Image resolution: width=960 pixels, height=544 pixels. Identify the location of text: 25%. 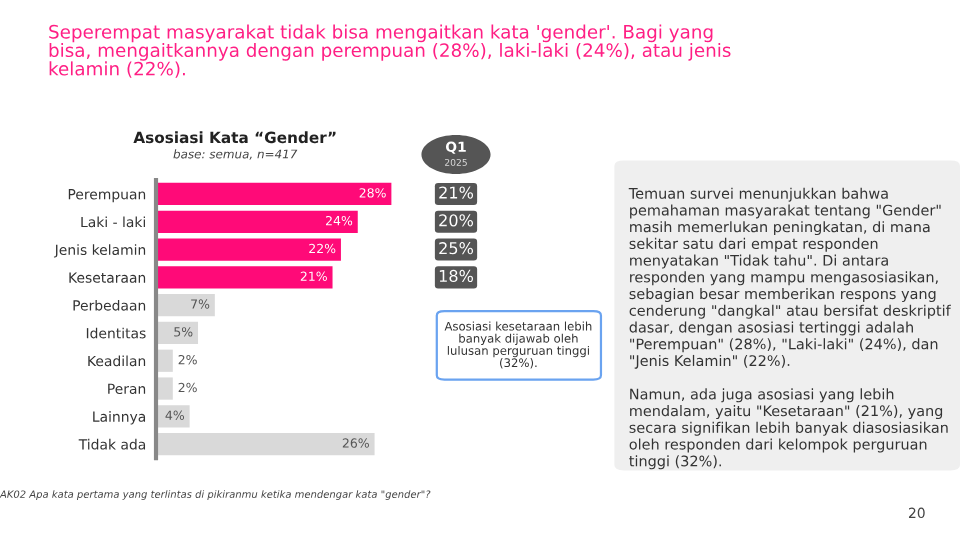
(456, 248).